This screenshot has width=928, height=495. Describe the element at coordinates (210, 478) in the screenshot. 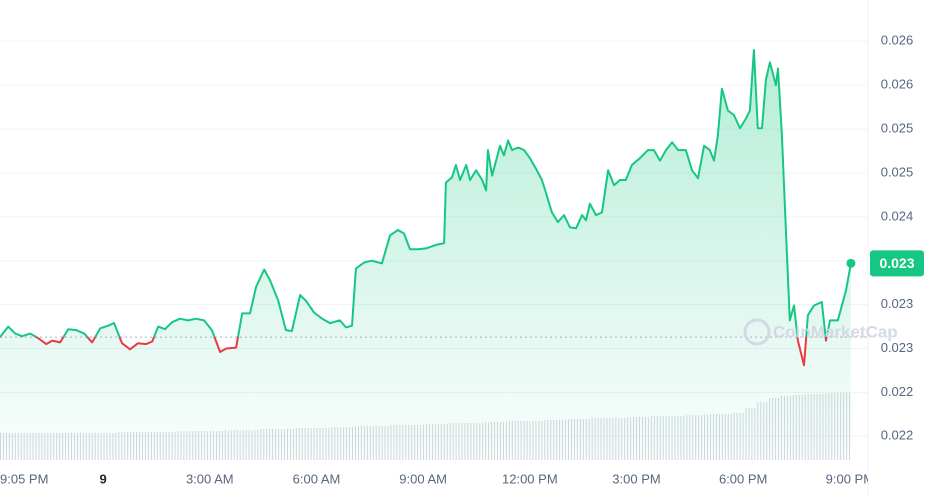

I see `x-tick-label: 3:00 AM` at that location.